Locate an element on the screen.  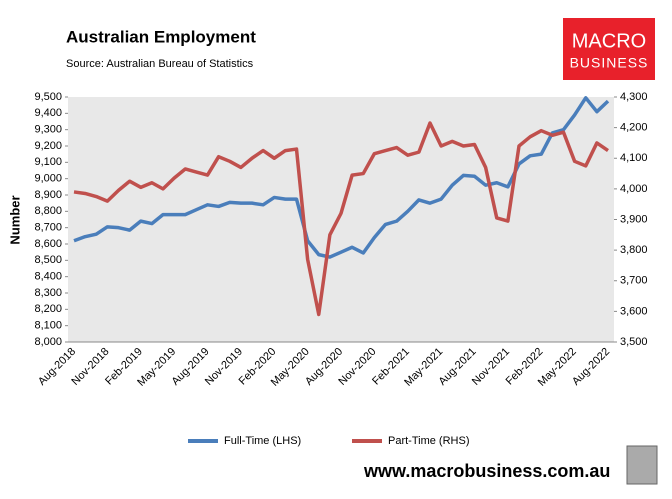
legend-label: Full-Time (LHS) is located at coordinates (262, 441).